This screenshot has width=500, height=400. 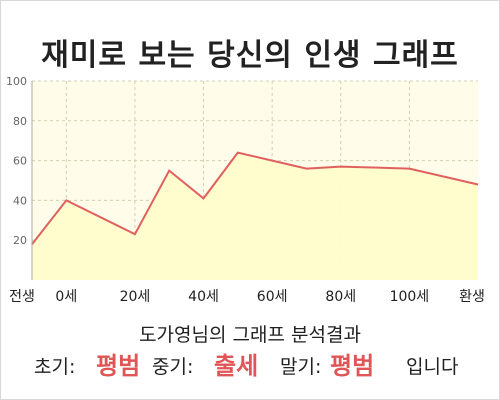 I want to click on result-heading: 도가영님의 그래프 분석결과, so click(x=250, y=335).